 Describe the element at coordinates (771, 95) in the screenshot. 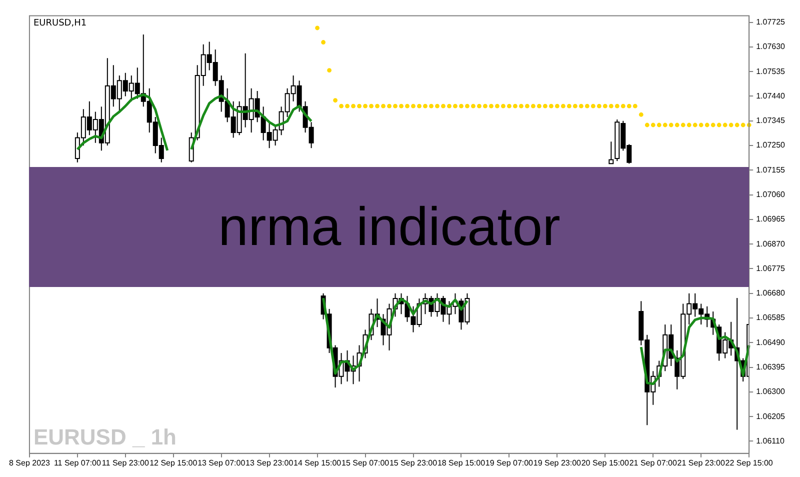

I see `y-tick-label: 1.07440` at that location.